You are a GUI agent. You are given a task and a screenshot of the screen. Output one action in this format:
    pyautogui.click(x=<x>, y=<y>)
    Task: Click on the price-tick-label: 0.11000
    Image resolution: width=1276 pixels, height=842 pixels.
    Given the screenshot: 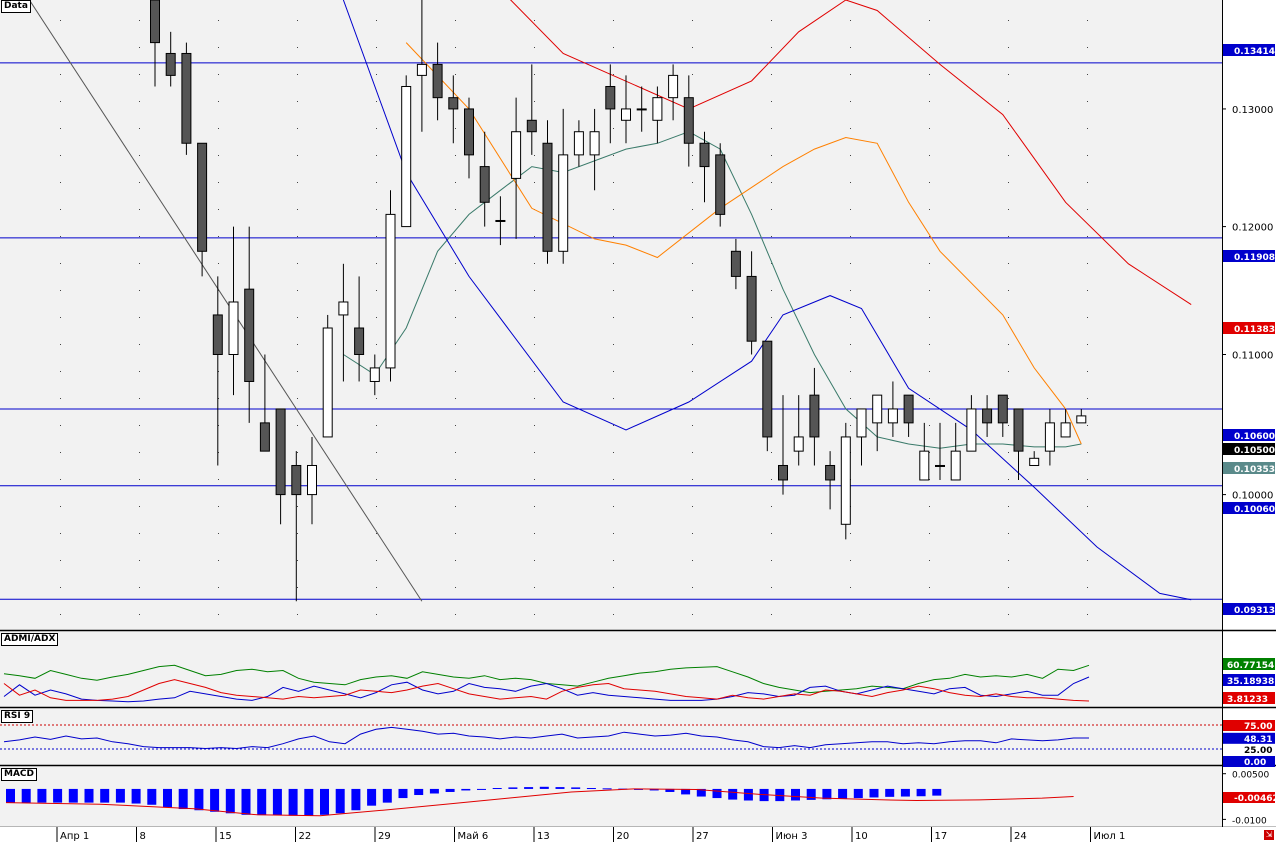 What is the action you would take?
    pyautogui.click(x=1252, y=355)
    